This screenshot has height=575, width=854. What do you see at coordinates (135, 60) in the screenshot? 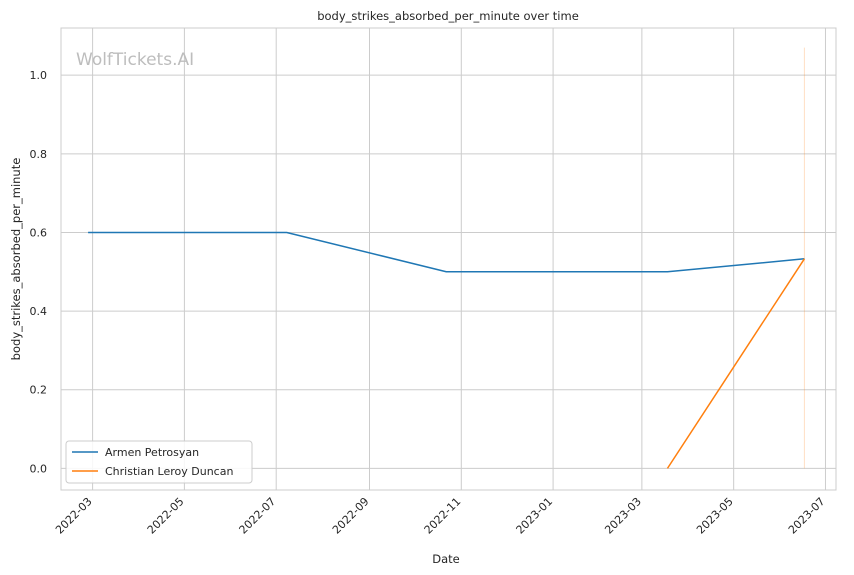
I see `watermark-text: WolfTickets.AI` at bounding box center [135, 60].